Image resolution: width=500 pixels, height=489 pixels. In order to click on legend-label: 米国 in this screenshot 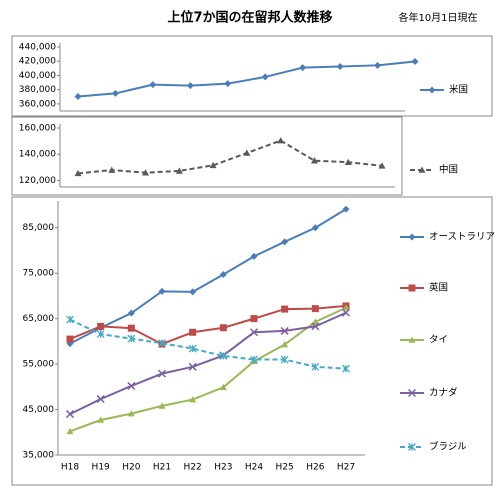, I will do `click(458, 90)`.